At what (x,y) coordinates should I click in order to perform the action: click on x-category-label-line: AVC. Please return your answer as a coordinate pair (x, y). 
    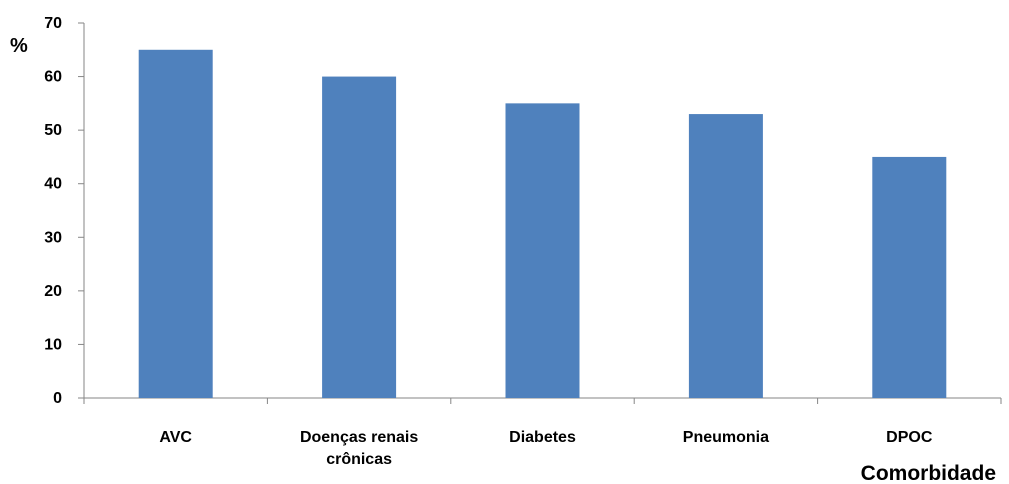
    Looking at the image, I should click on (175, 437).